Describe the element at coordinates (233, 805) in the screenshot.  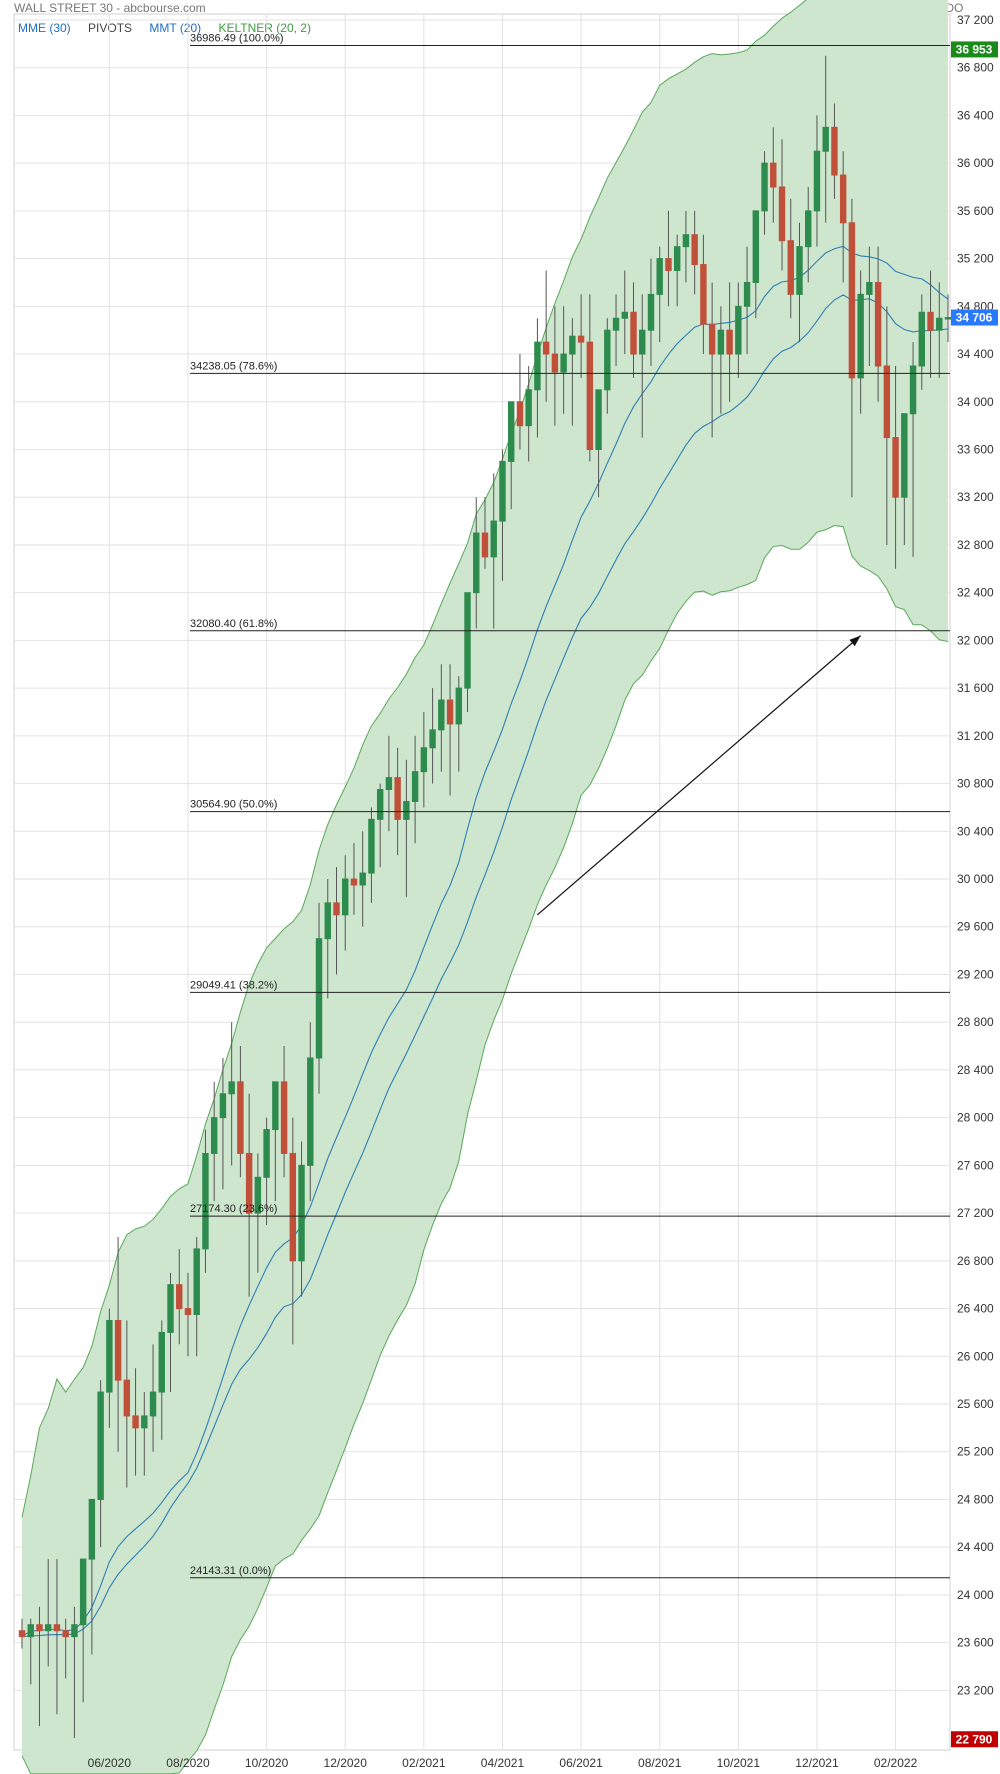
I see `fib-level-label: 30564.90 (50.0%)` at that location.